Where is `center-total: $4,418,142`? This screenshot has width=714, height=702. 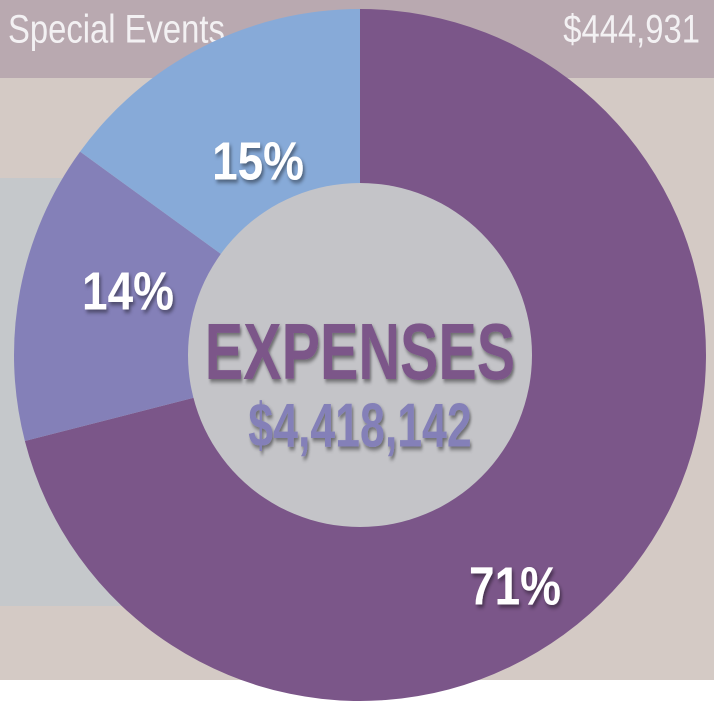 center-total: $4,418,142 is located at coordinates (359, 425).